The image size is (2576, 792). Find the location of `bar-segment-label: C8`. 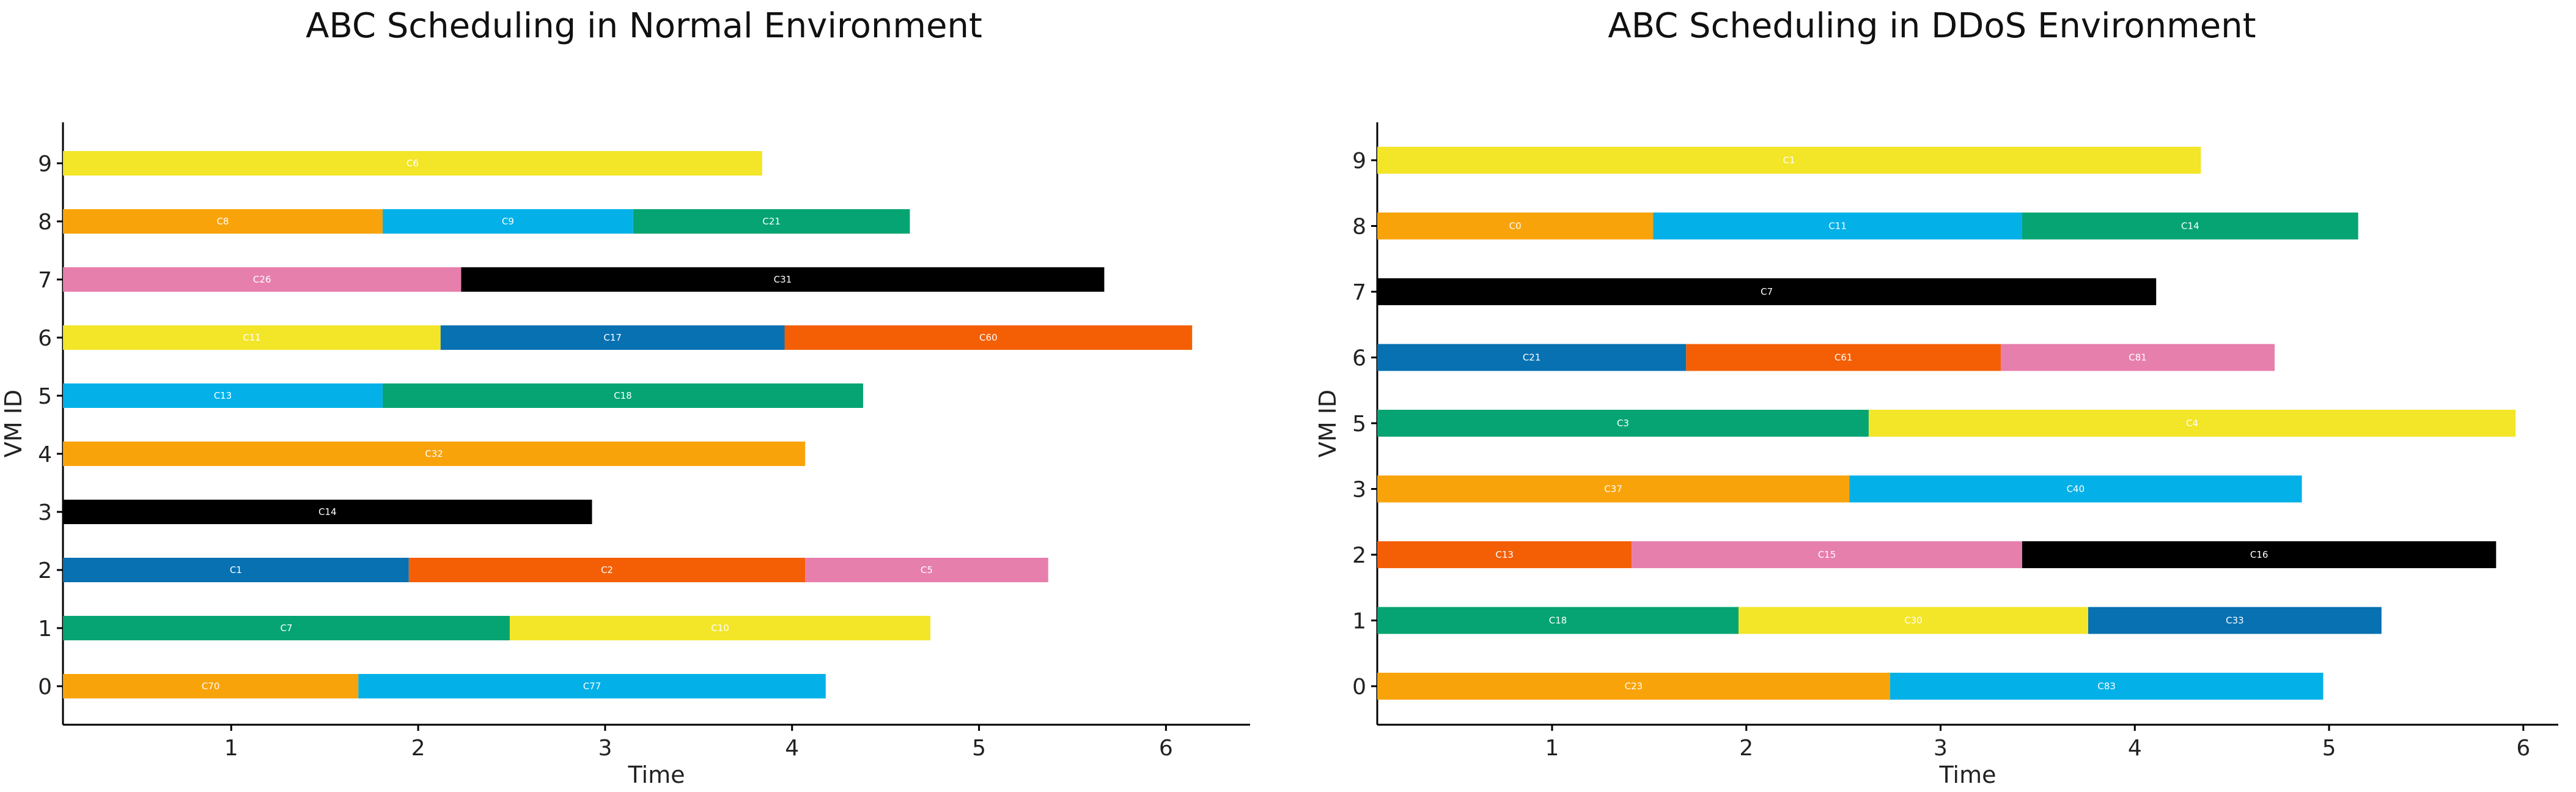

bar-segment-label: C8 is located at coordinates (222, 221).